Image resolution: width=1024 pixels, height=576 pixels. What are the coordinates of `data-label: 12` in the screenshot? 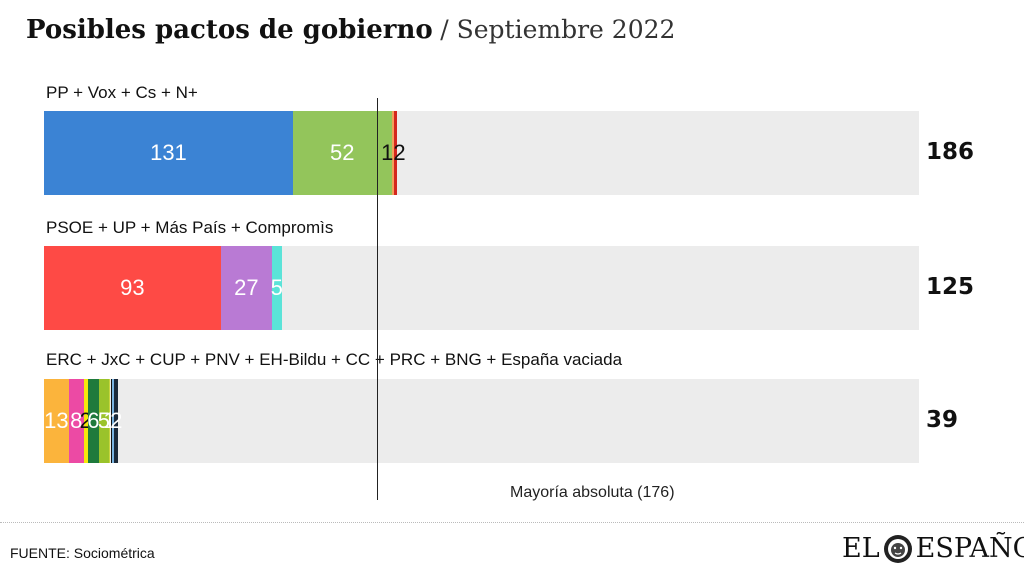 It's located at (393, 152).